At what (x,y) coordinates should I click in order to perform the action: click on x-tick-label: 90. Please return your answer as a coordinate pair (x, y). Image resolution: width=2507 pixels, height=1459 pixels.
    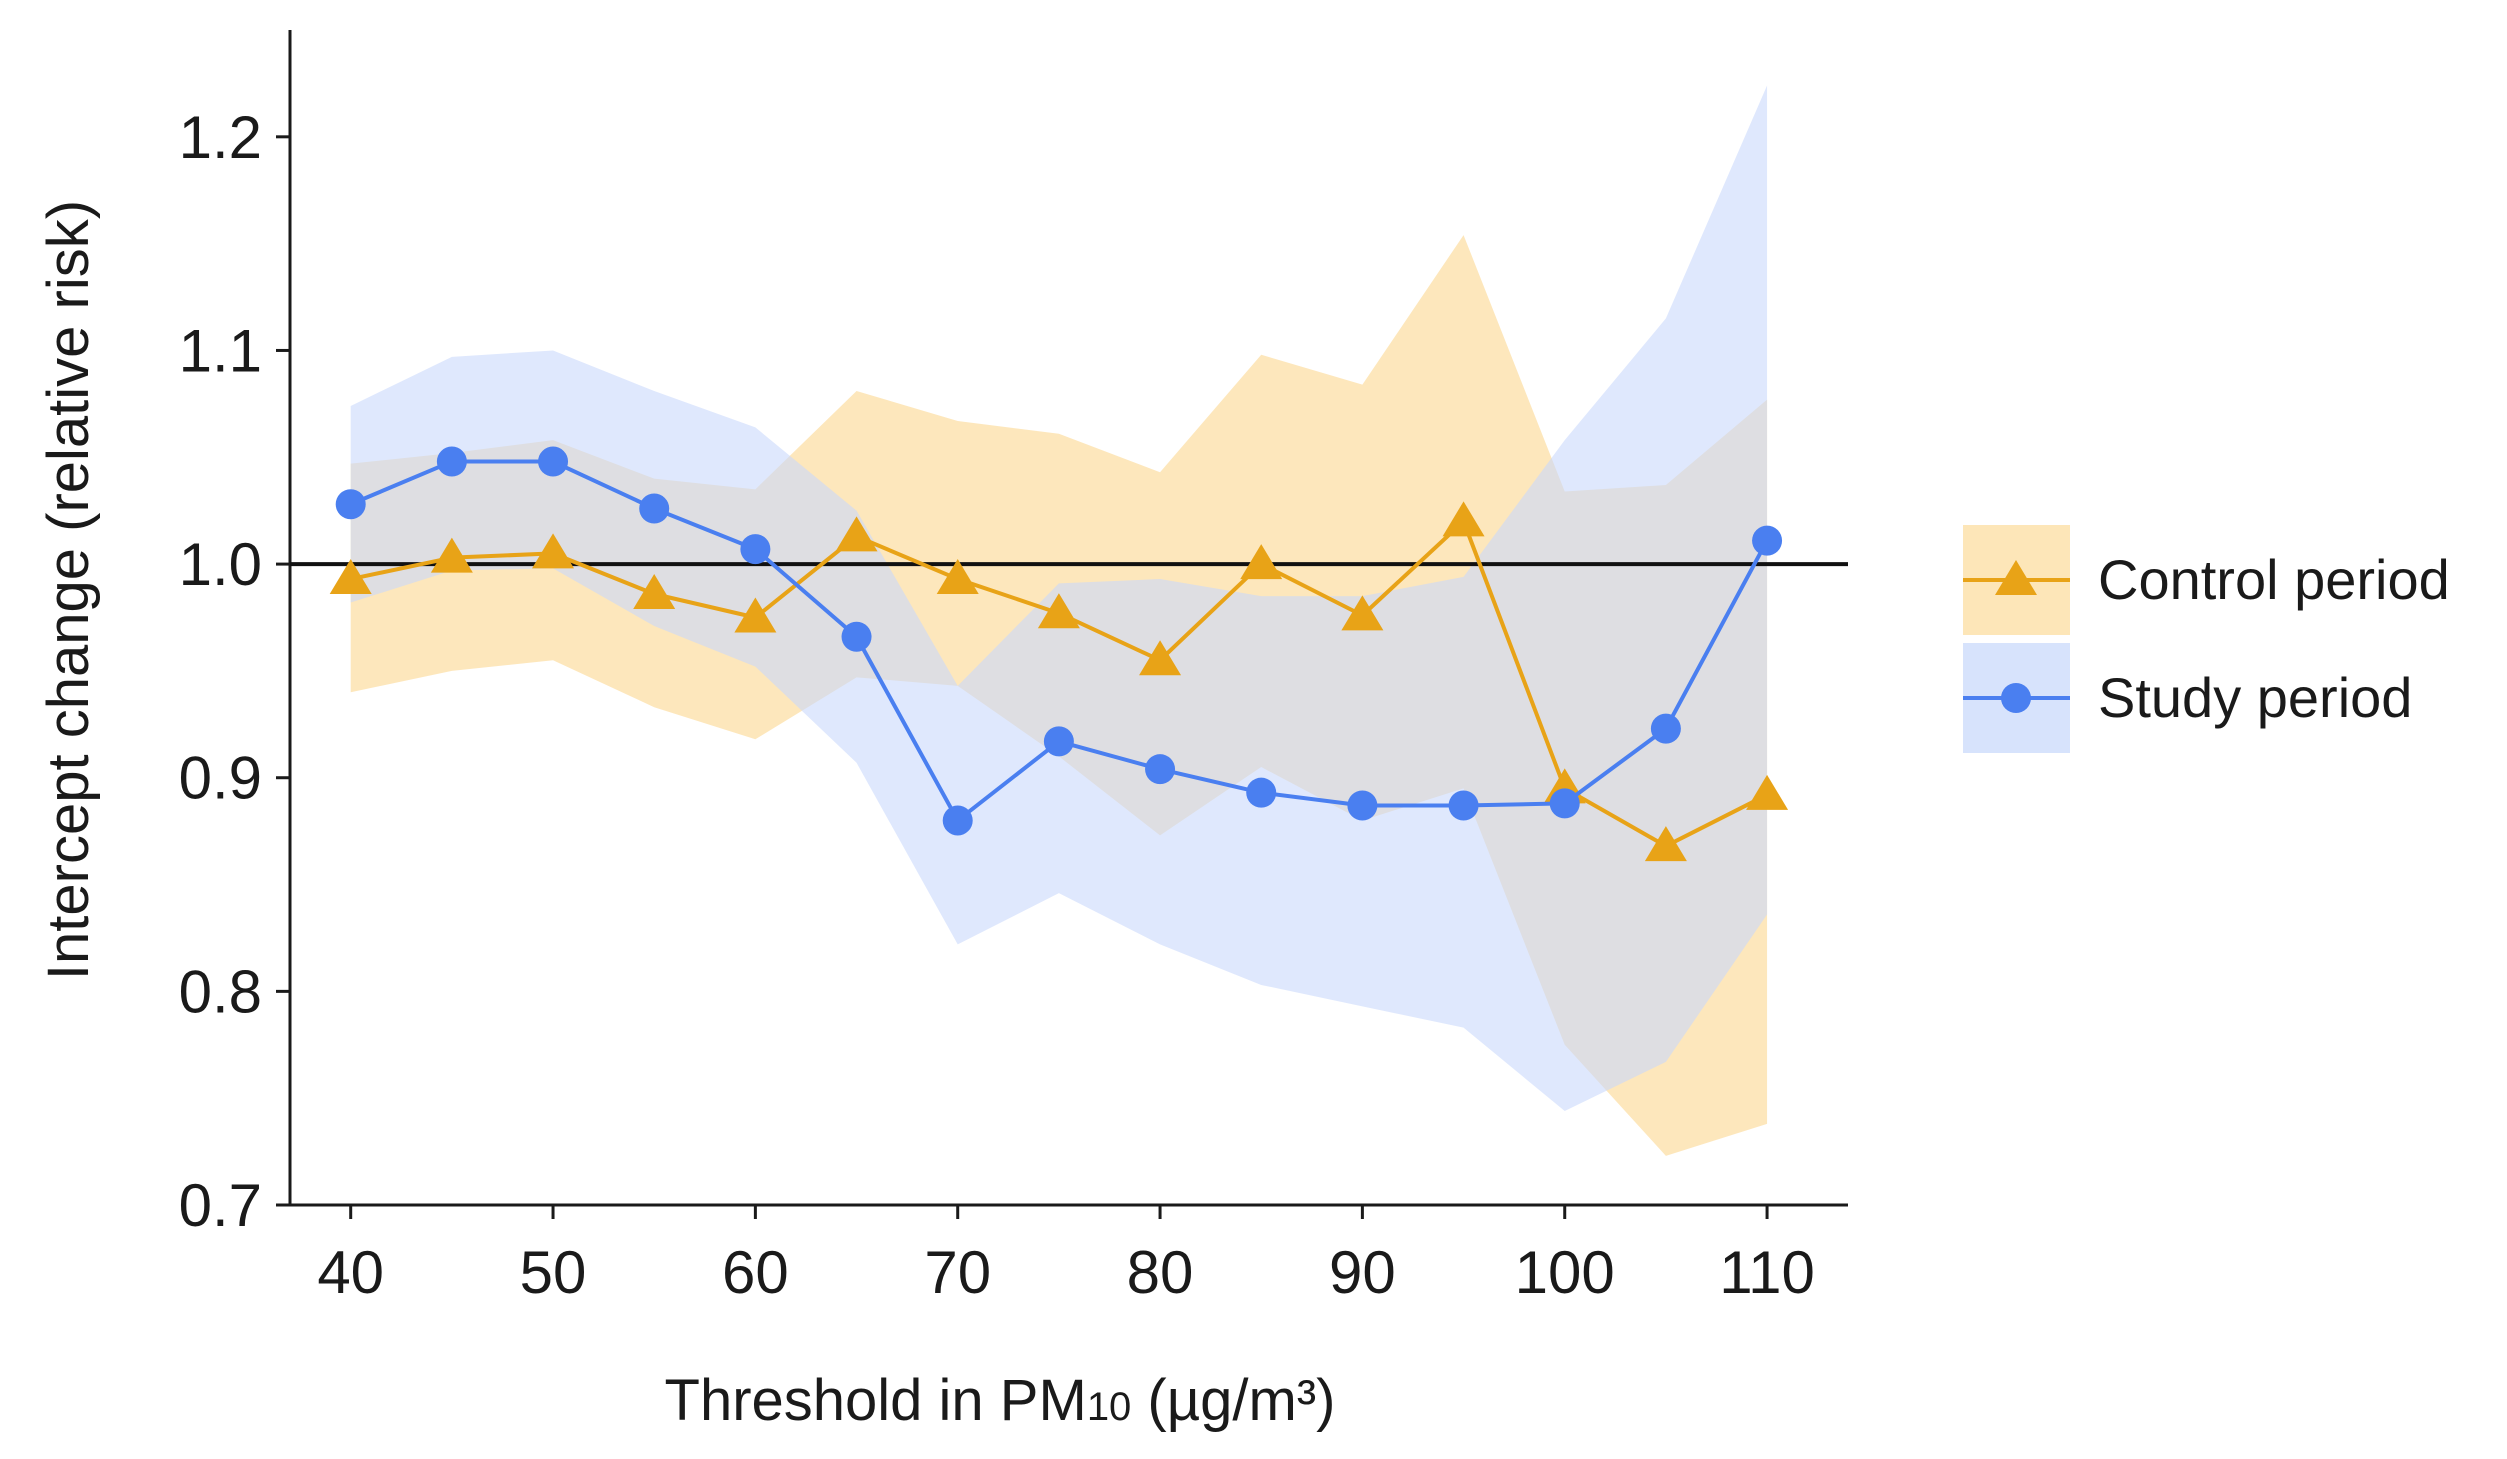
    Looking at the image, I should click on (1362, 1272).